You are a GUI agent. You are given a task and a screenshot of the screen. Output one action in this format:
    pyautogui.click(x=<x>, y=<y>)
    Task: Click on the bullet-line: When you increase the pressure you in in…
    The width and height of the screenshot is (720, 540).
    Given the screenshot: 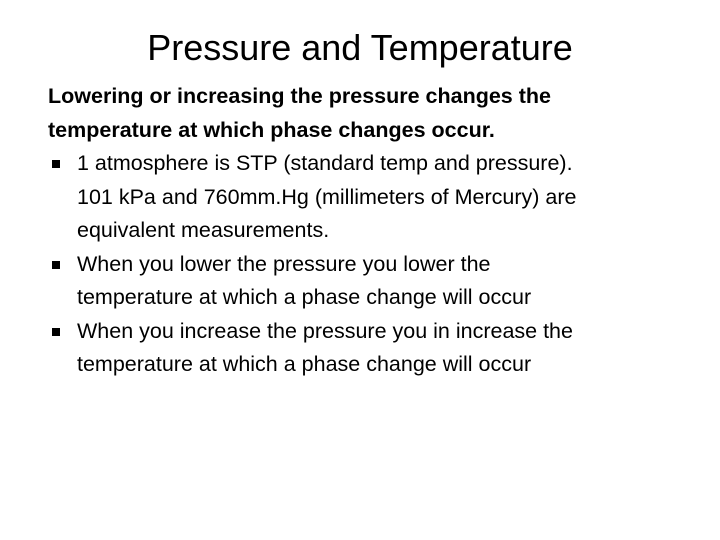 What is the action you would take?
    pyautogui.click(x=325, y=330)
    